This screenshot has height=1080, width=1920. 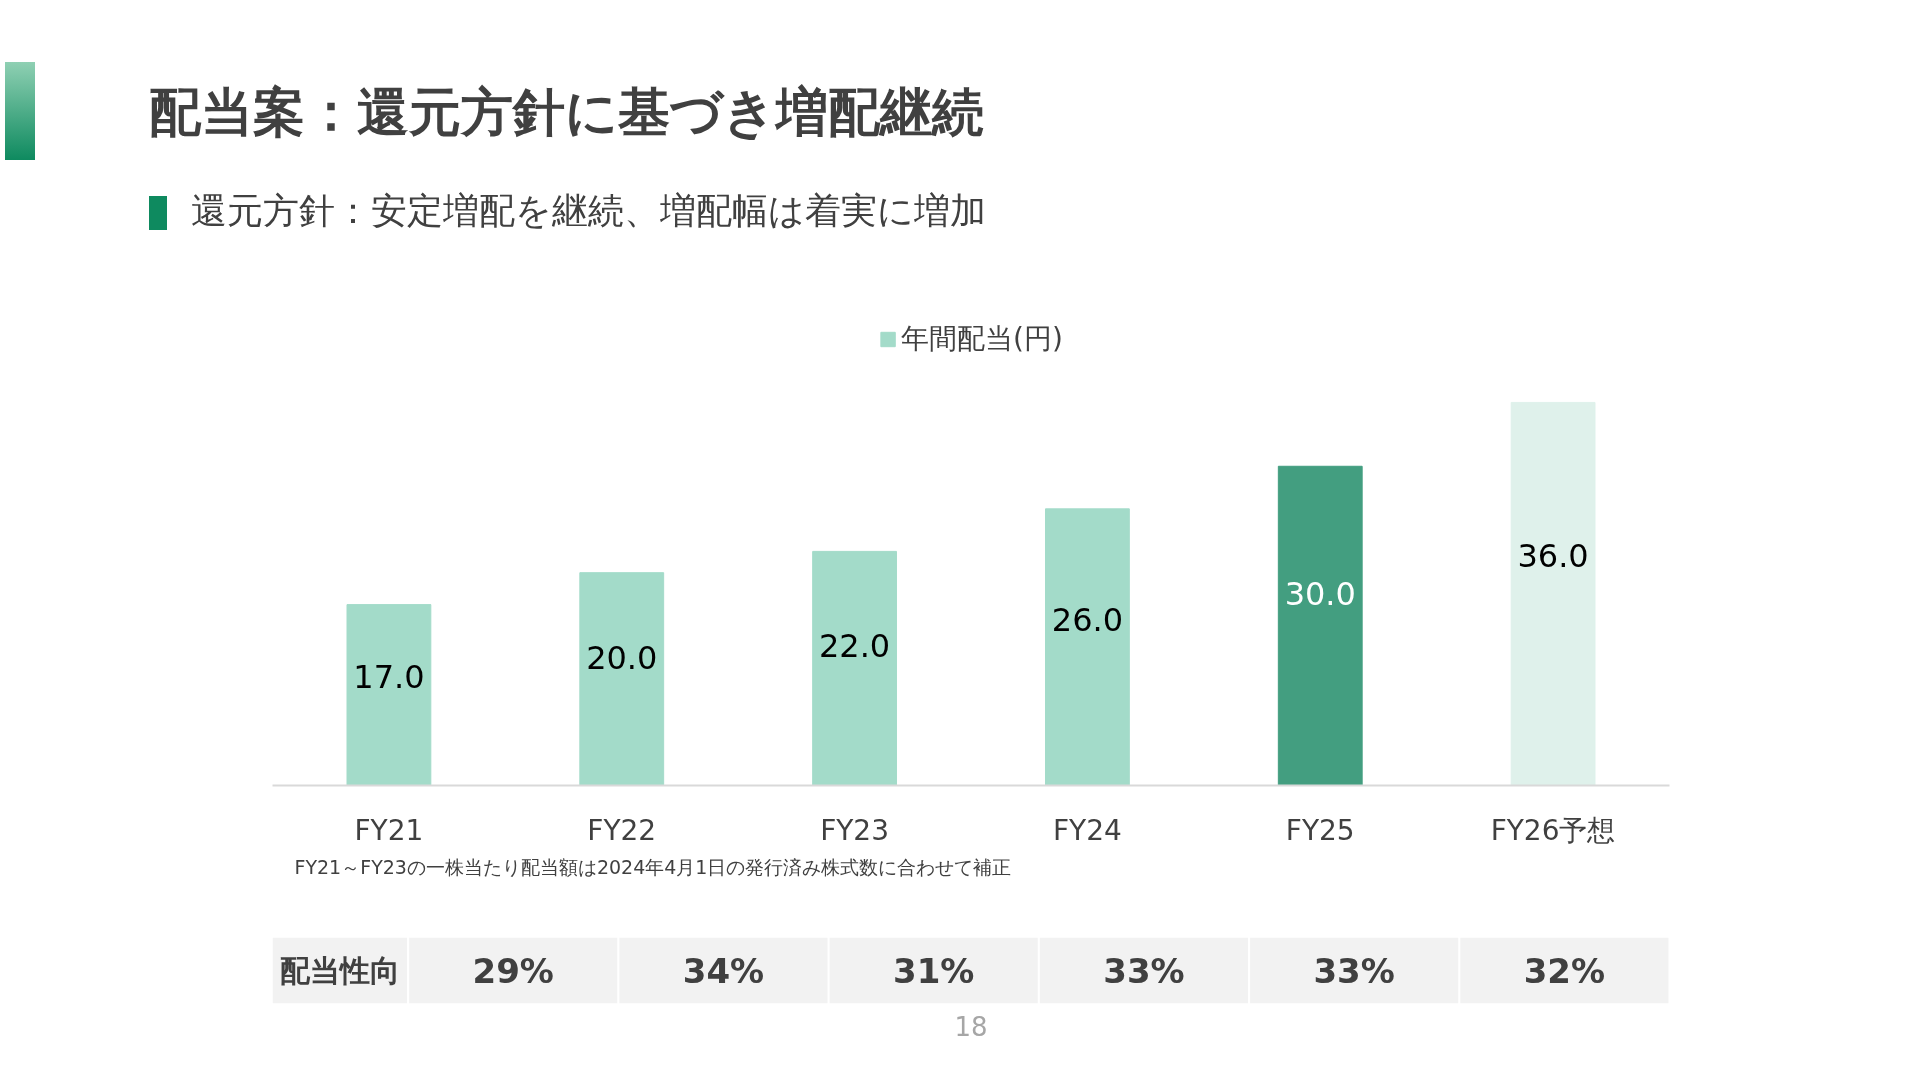 I want to click on text: FY21～FY23の一株当たり配当額は2024年4月1日の発行済み株式数に合わせて補正, so click(x=653, y=866).